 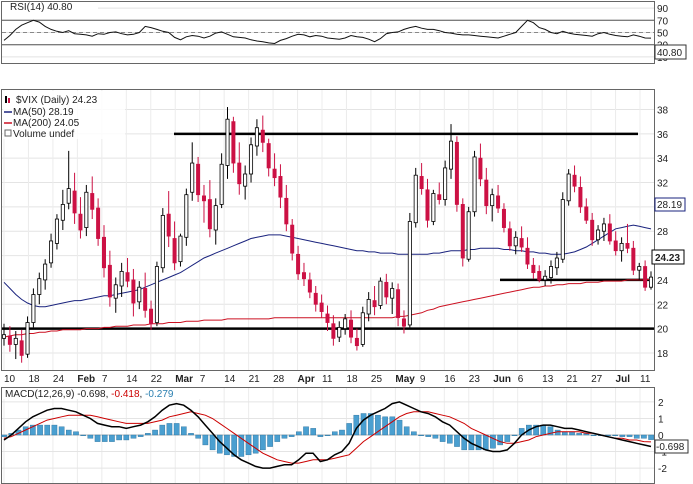 I want to click on ma50-value-box, so click(x=670, y=204).